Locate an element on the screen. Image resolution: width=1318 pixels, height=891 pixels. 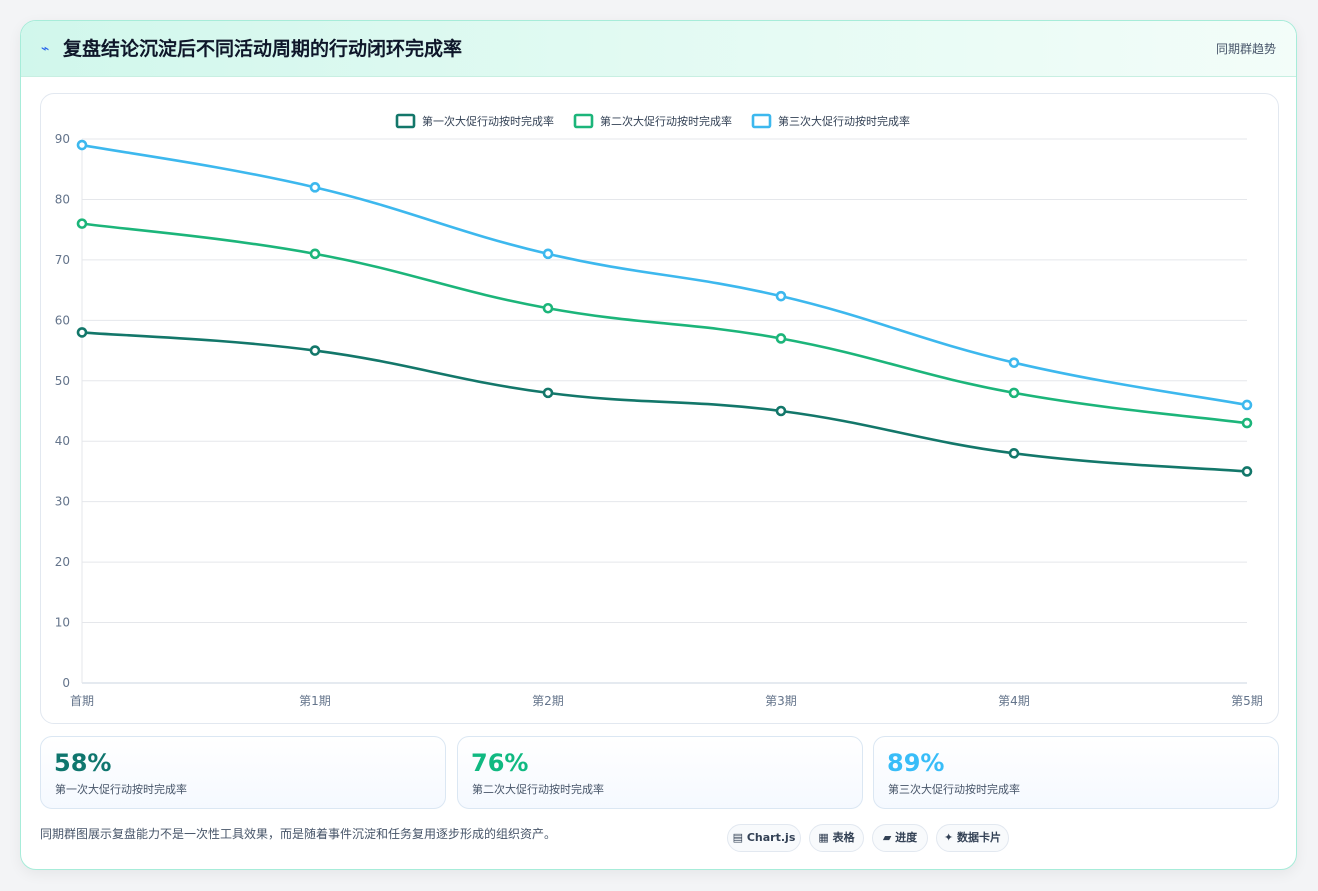
header-tag: 同期群趋势 is located at coordinates (1245, 49).